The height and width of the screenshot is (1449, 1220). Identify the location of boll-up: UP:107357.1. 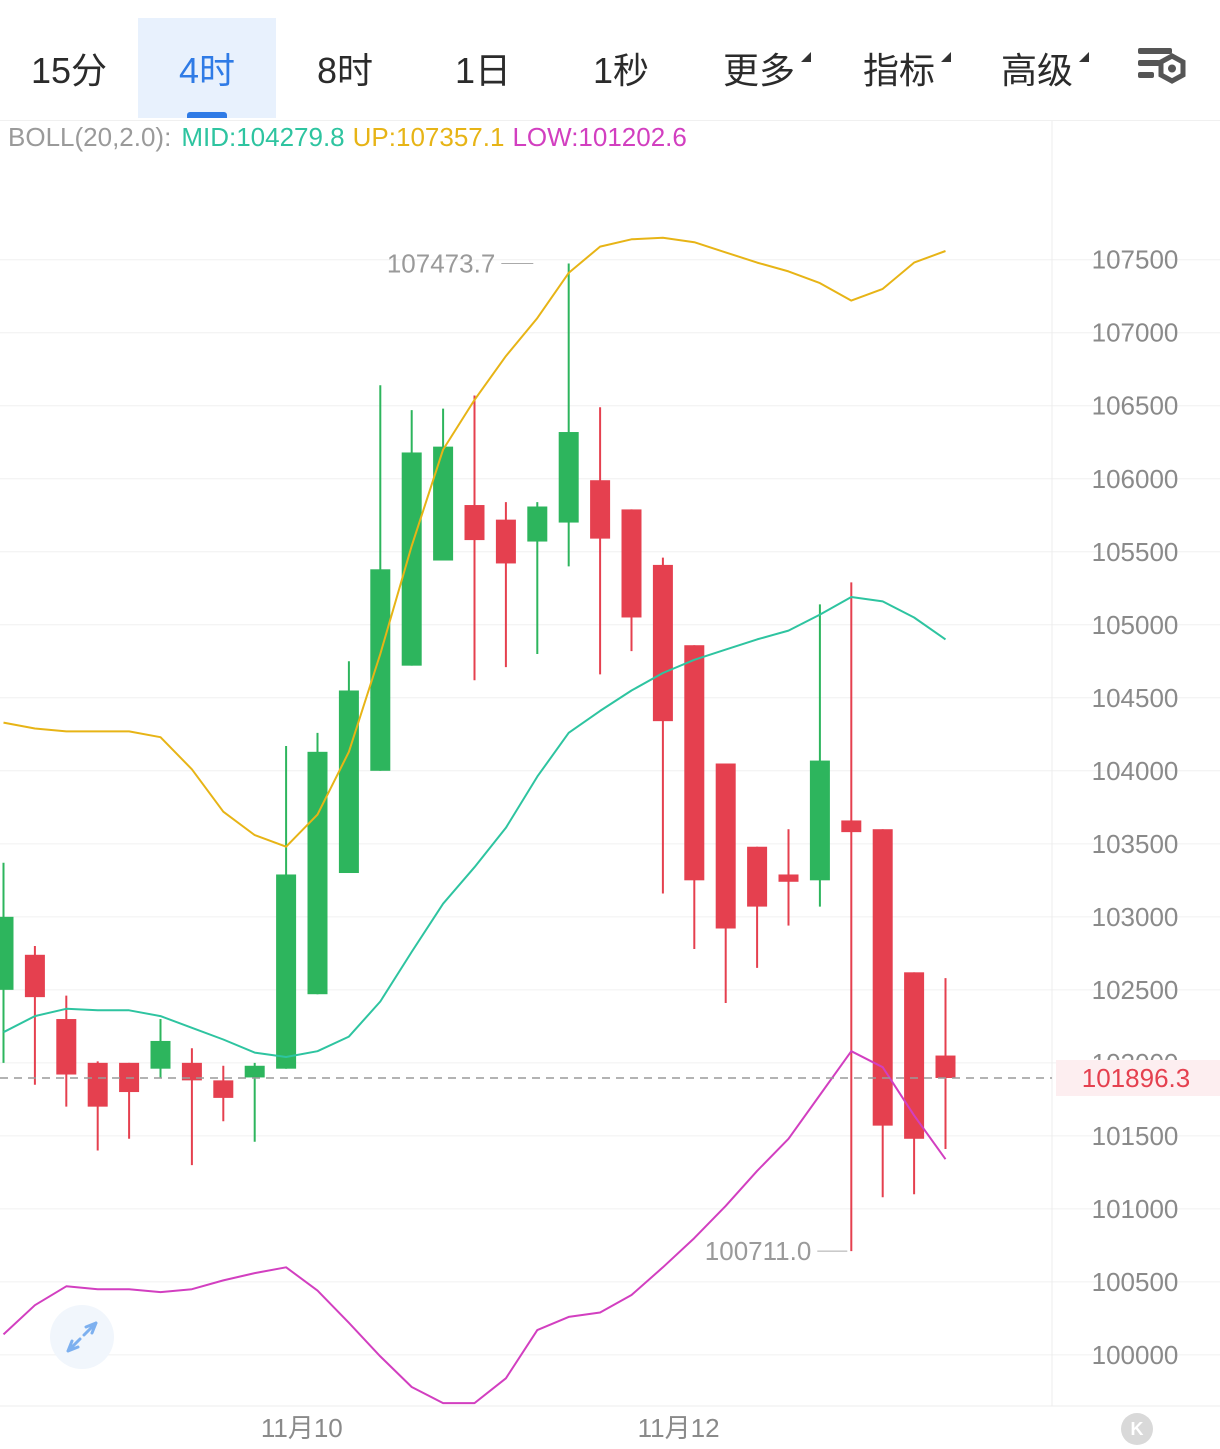
(428, 137).